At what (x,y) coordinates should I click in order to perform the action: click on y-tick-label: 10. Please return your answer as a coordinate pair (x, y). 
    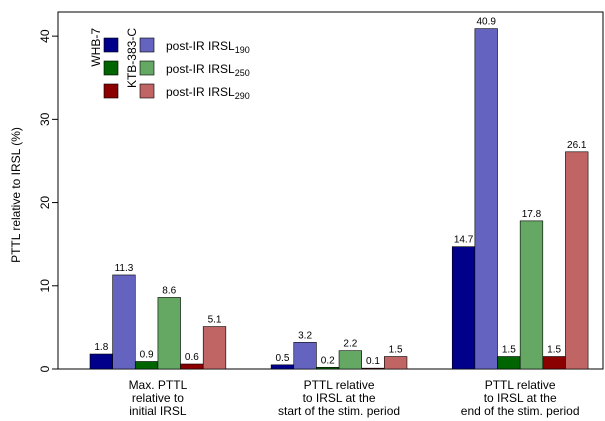
    Looking at the image, I should click on (45, 286).